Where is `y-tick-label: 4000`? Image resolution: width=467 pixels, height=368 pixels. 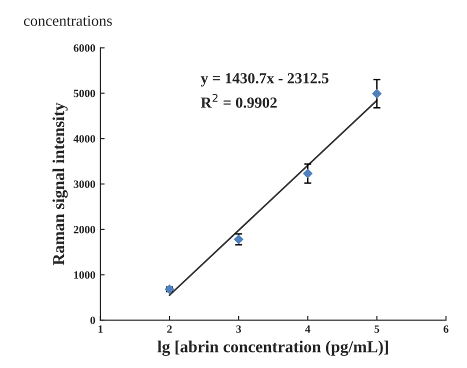
y-tick-label: 4000 is located at coordinates (84, 139).